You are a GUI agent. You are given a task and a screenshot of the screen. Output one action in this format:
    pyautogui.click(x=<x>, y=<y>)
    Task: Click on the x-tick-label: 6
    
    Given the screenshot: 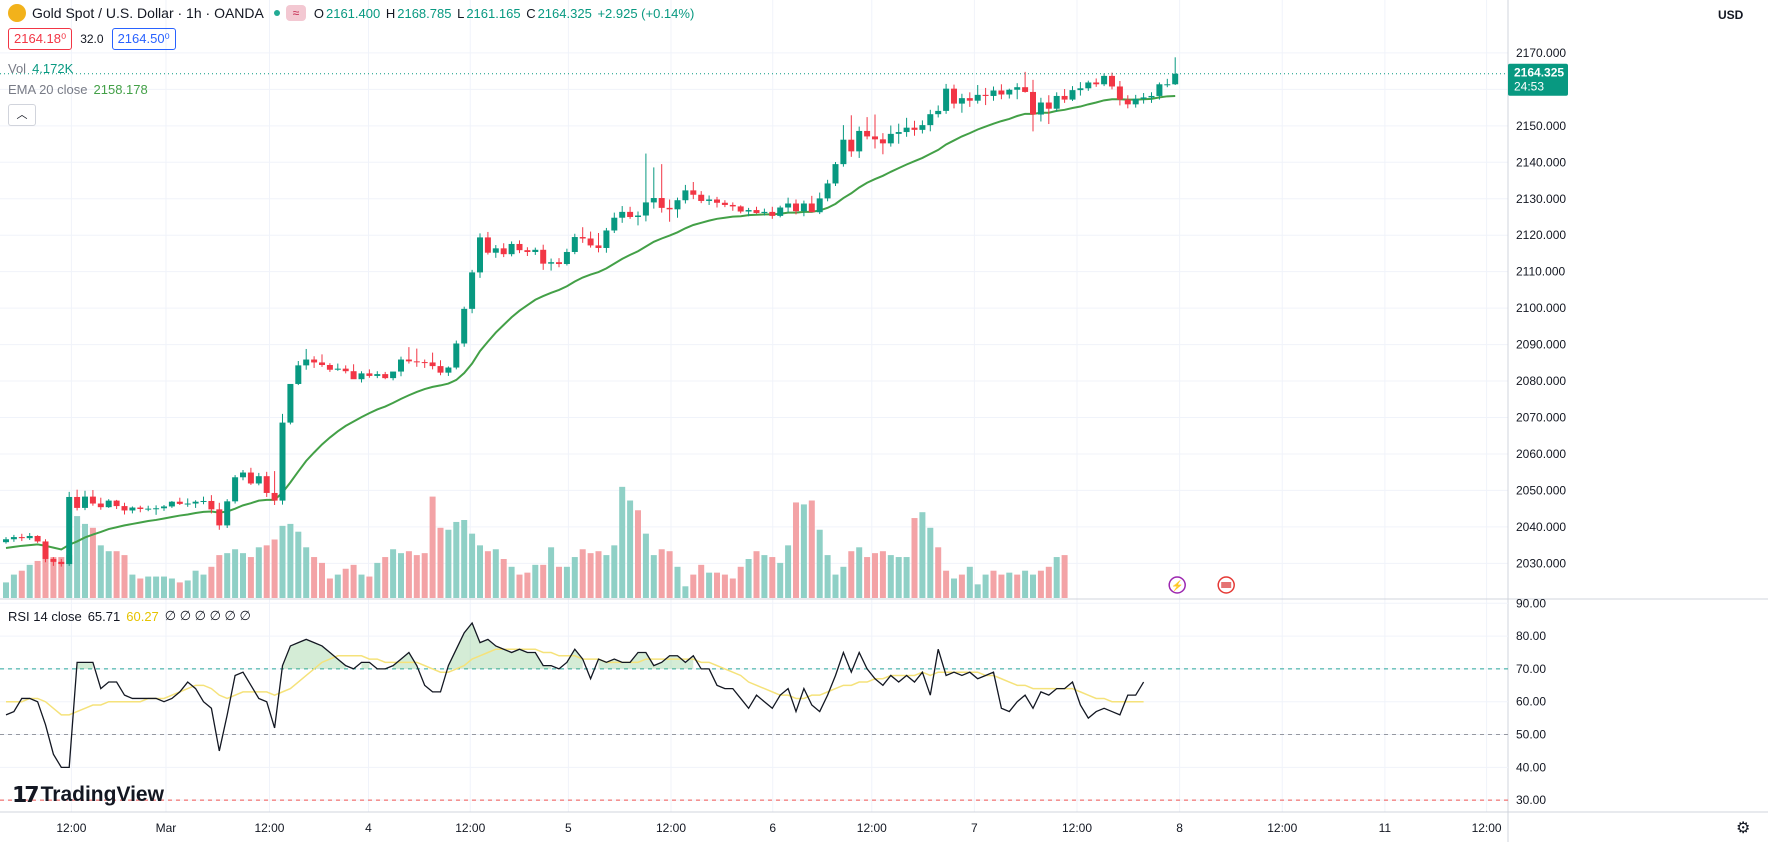 What is the action you would take?
    pyautogui.click(x=772, y=828)
    